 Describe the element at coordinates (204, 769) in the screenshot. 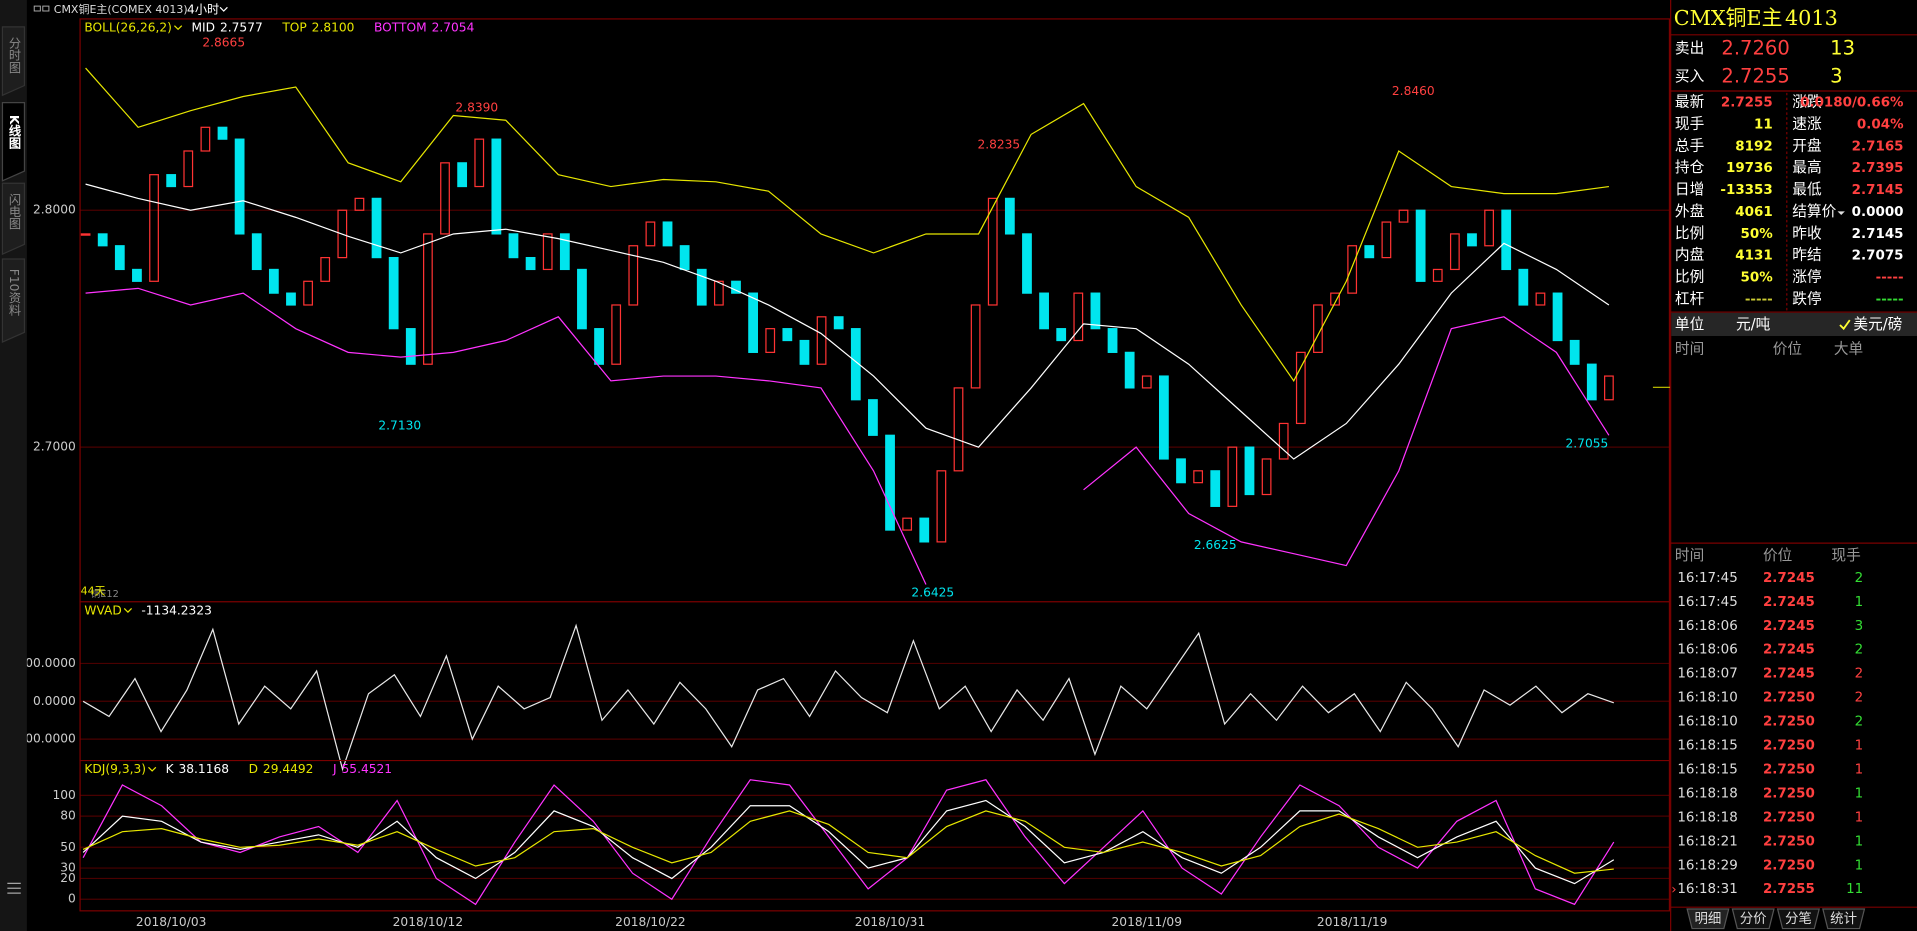

I see `indicator-item-value: 38.1168` at that location.